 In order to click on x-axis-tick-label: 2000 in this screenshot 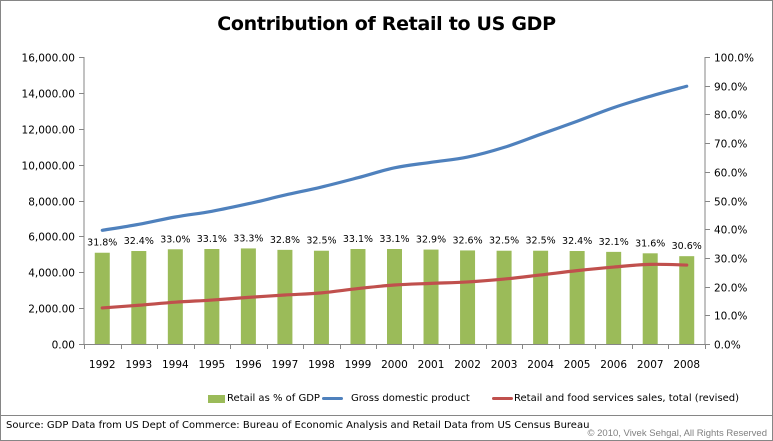, I will do `click(394, 365)`.